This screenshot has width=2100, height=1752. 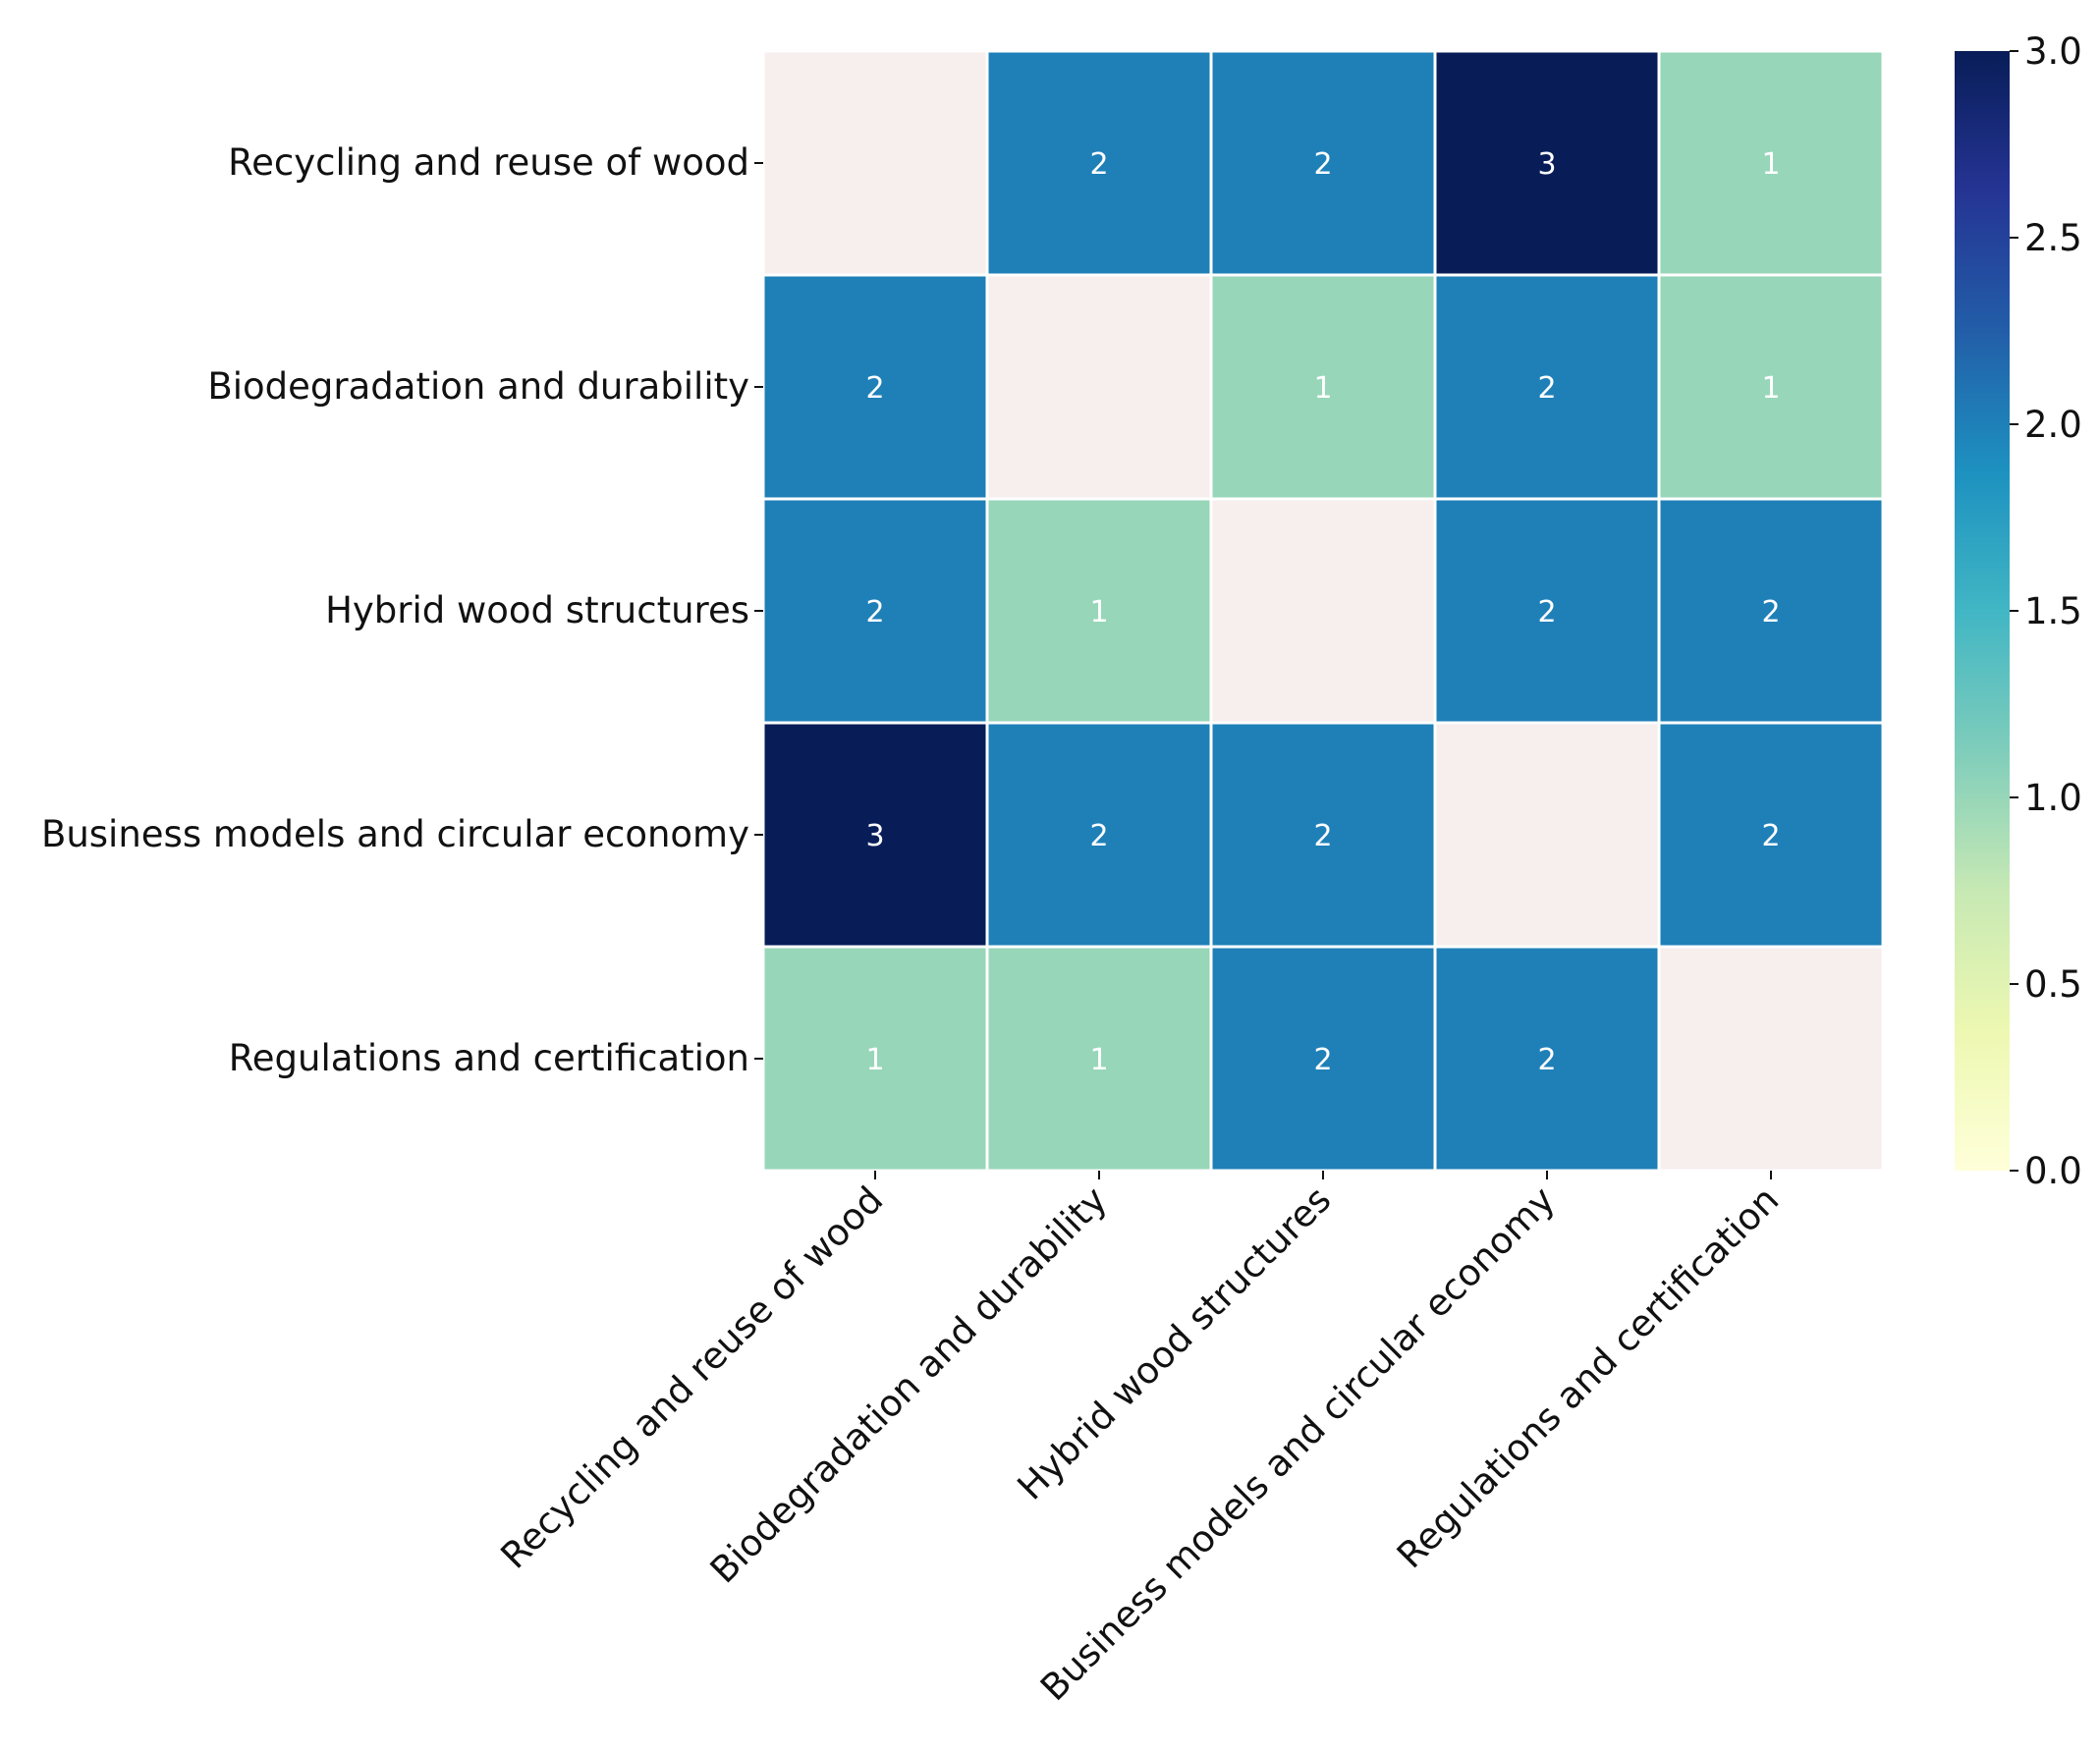 I want to click on heatmap-cell-r0-c2, so click(x=1323, y=163).